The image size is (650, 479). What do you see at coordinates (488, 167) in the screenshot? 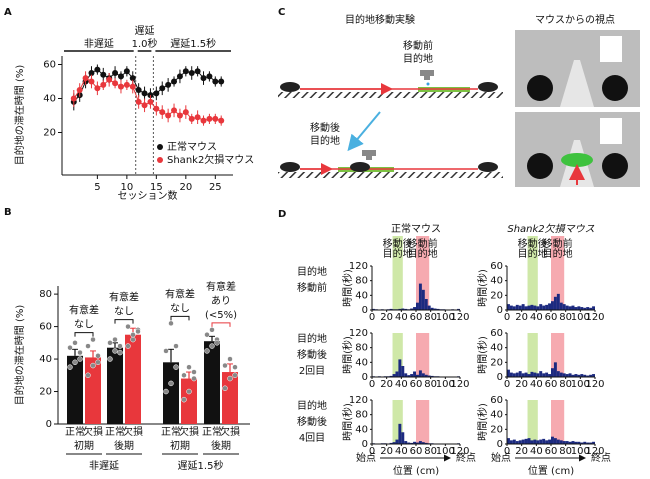
I see `mouse` at bounding box center [488, 167].